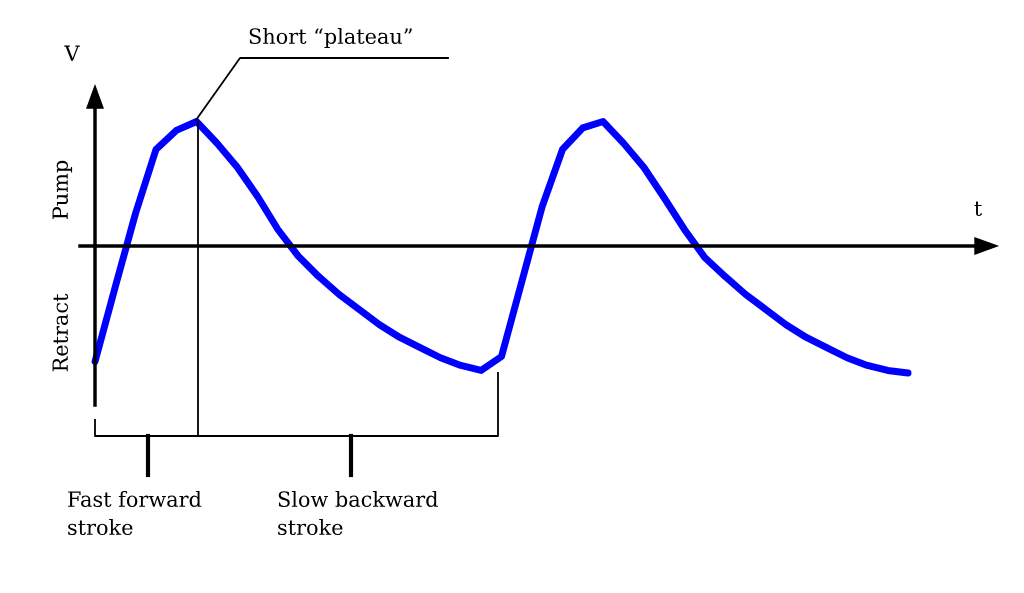 Image resolution: width=1024 pixels, height=593 pixels. I want to click on text: Slow backward stroke, so click(358, 513).